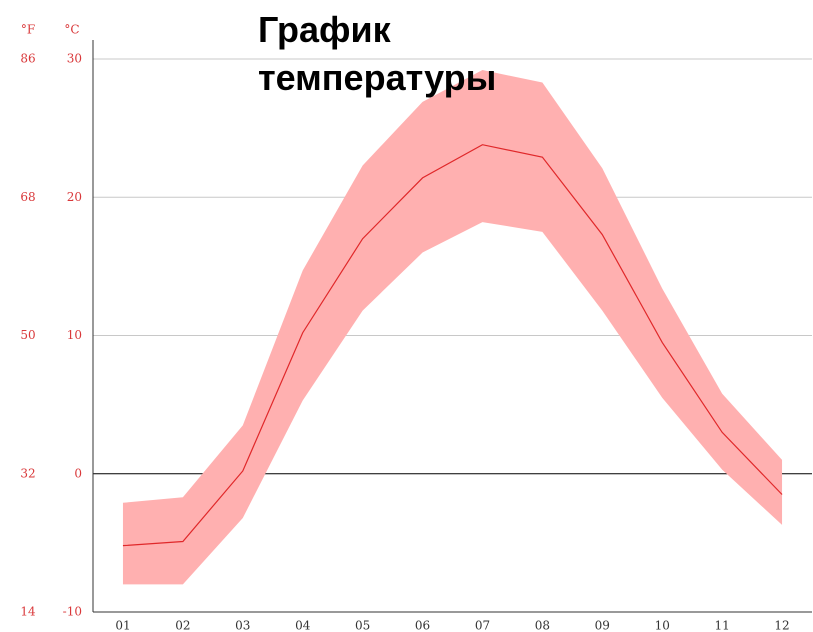 The height and width of the screenshot is (632, 813). What do you see at coordinates (377, 53) in the screenshot?
I see `chart-title: График температуры` at bounding box center [377, 53].